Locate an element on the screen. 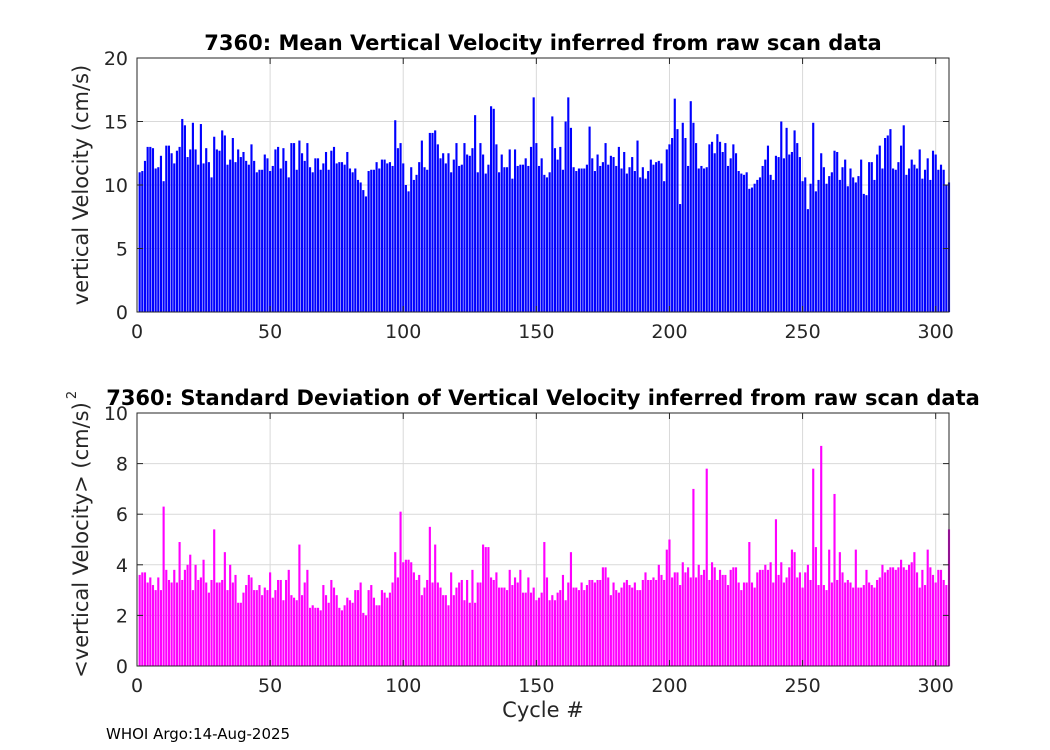  x-tick-label: 250 is located at coordinates (802, 332).